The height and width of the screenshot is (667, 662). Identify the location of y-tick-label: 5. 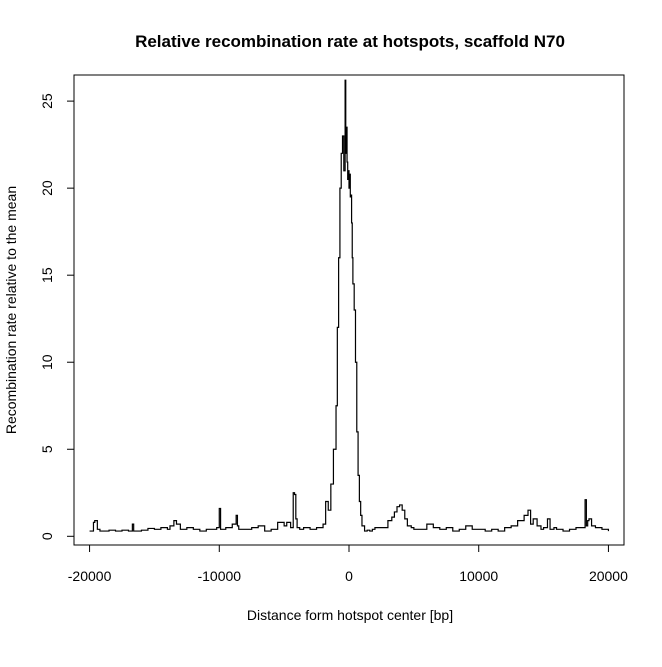
(47, 449).